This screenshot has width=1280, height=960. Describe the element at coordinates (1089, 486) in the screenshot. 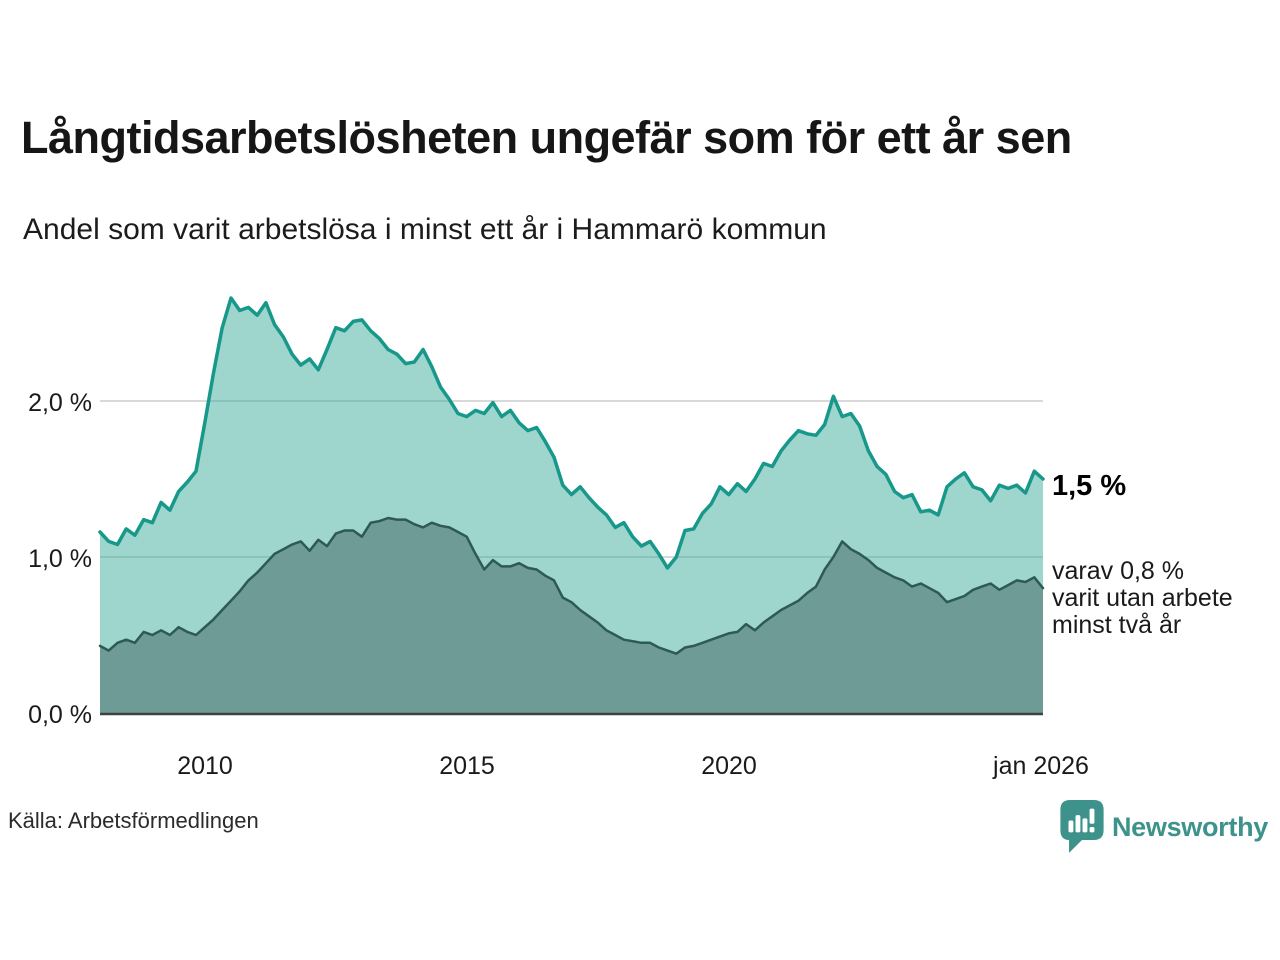

I see `latest-value-label: 1,5 %` at that location.